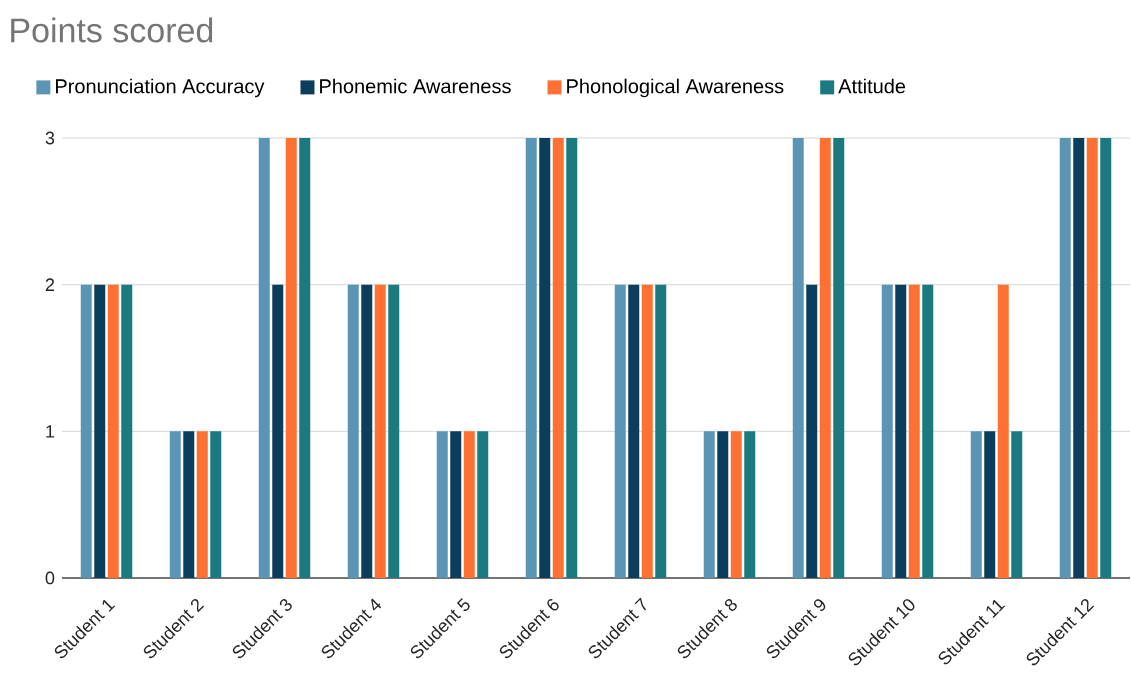 This screenshot has height=684, width=1131. What do you see at coordinates (872, 86) in the screenshot?
I see `legend-label: Attitude` at bounding box center [872, 86].